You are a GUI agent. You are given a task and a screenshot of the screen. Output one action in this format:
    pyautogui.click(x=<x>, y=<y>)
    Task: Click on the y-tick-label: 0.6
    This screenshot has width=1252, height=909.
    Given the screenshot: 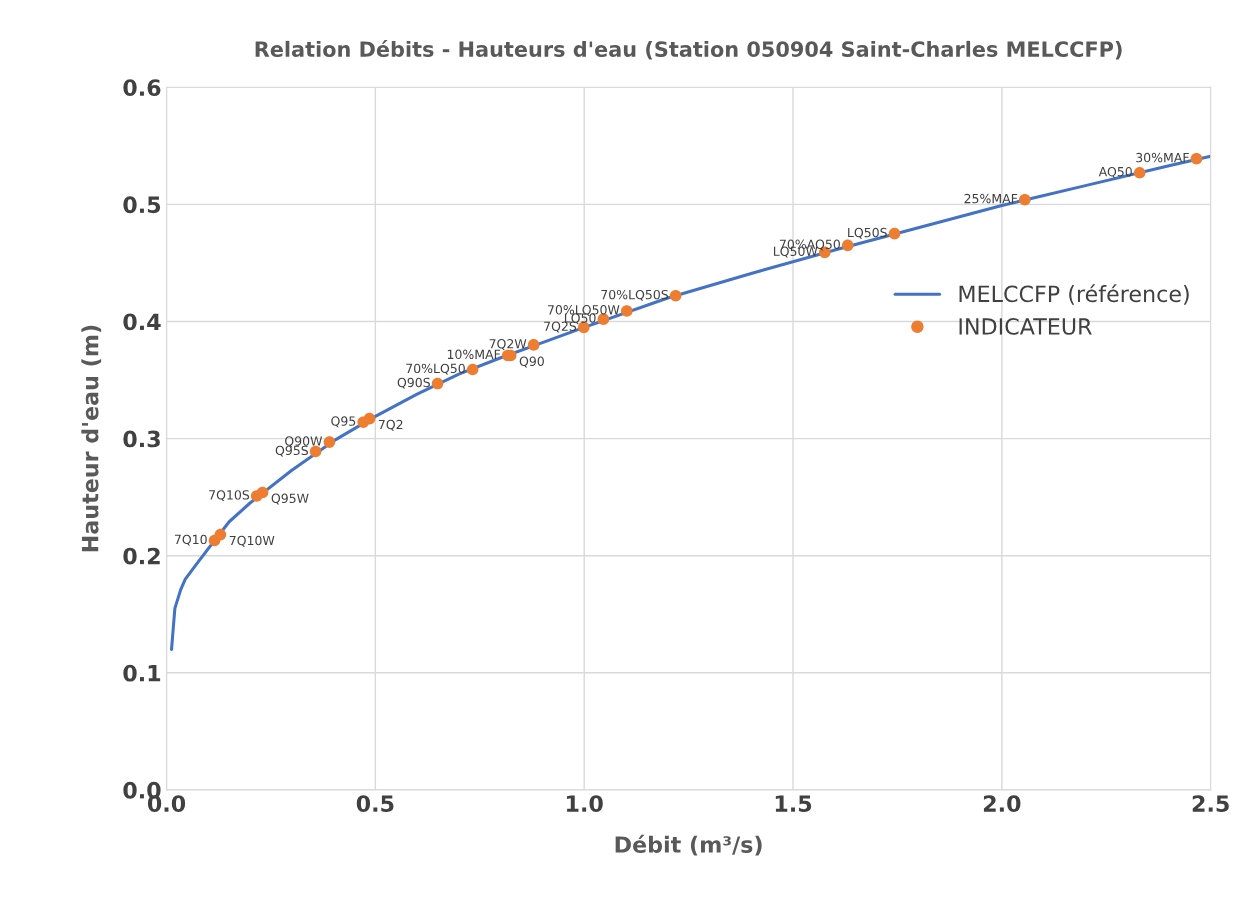 What is the action you would take?
    pyautogui.click(x=142, y=88)
    